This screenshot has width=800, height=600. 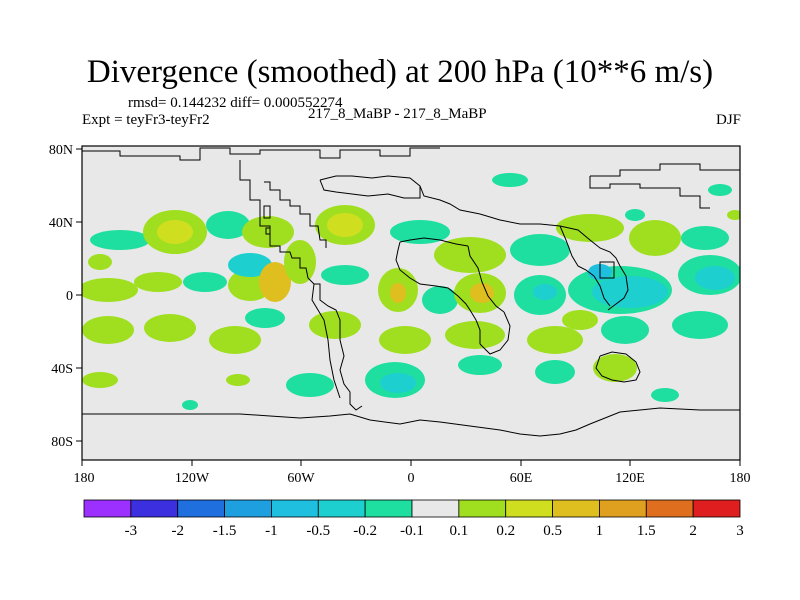 I want to click on colorbar-label: 3, so click(x=740, y=531).